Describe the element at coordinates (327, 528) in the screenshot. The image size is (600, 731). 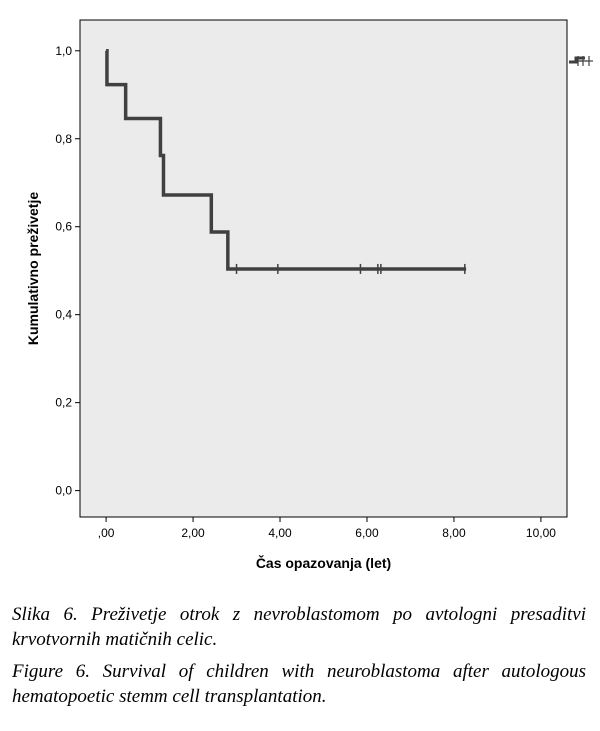
I see `x-axis-ticks: ,00 2,00 4,00 6,00 8,00 10,00` at that location.